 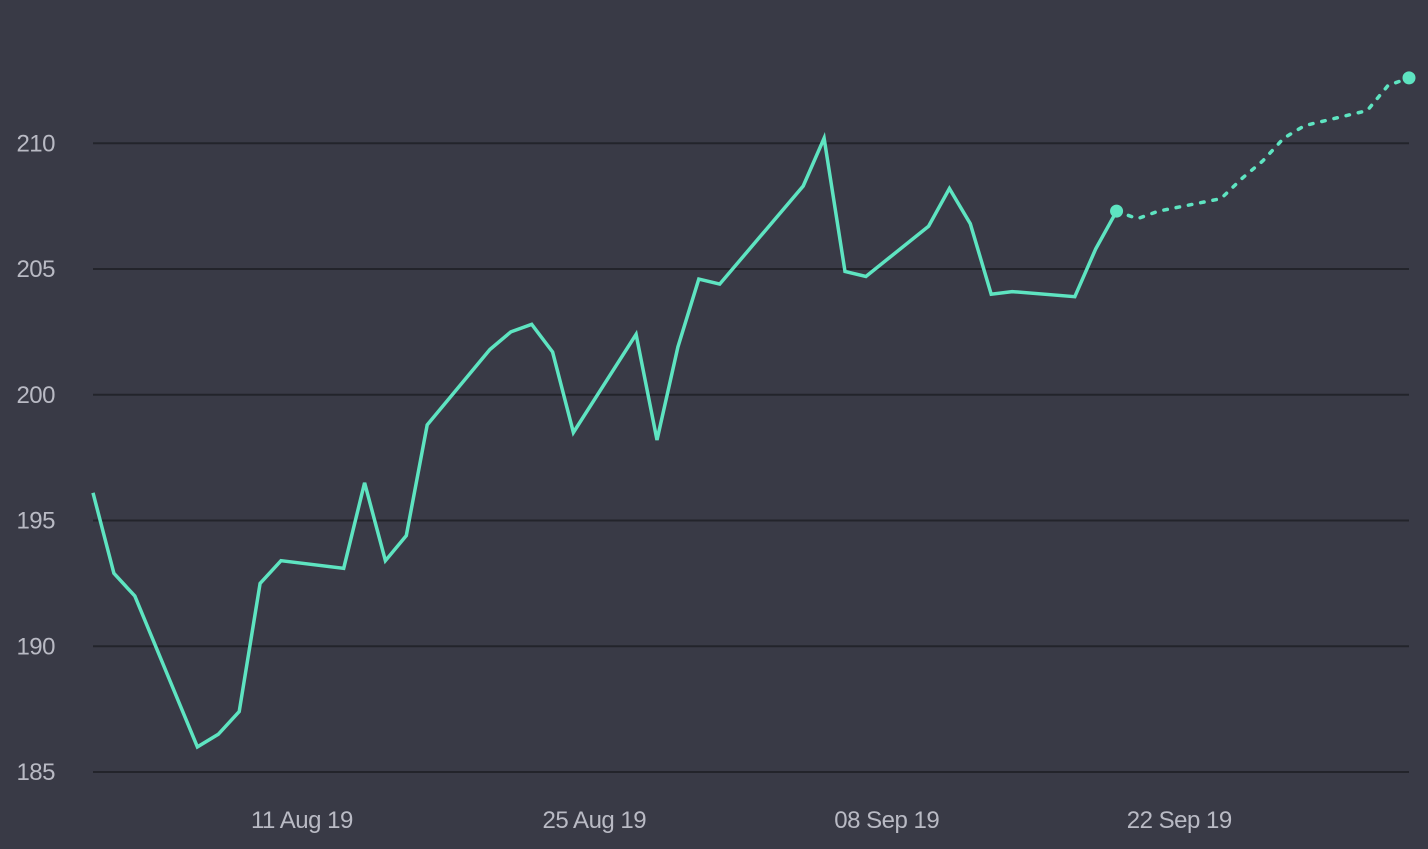 I want to click on x-tick-label-2: 08 Sep 19, so click(x=886, y=820).